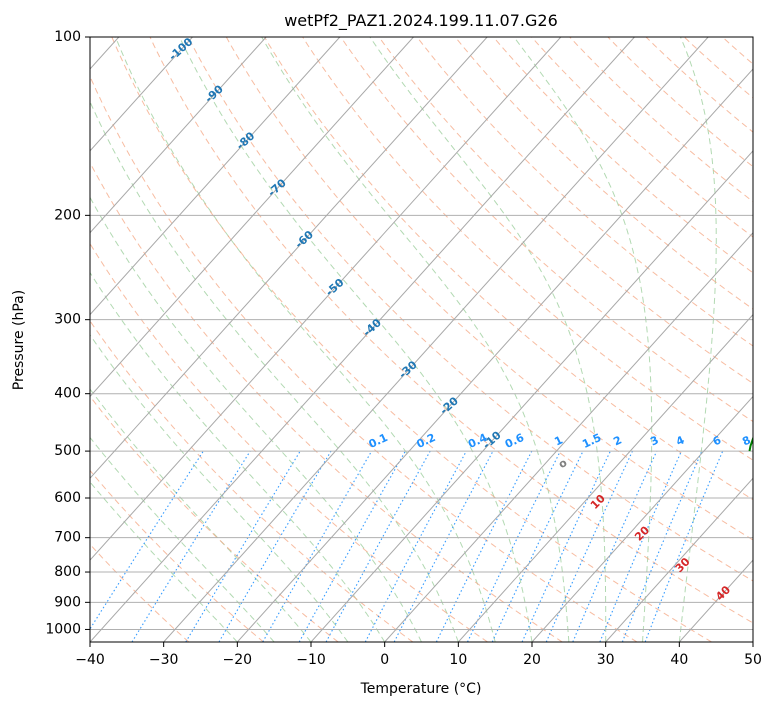 The height and width of the screenshot is (708, 775). Describe the element at coordinates (67, 333) in the screenshot. I see `y-axis: 100 200 300 400 500 600 700 800 900 1000` at that location.